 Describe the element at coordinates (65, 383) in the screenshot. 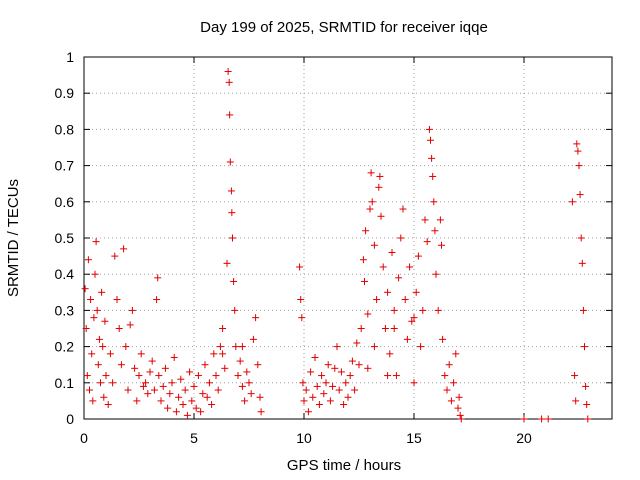

I see `y-tick-label: 0.1` at that location.